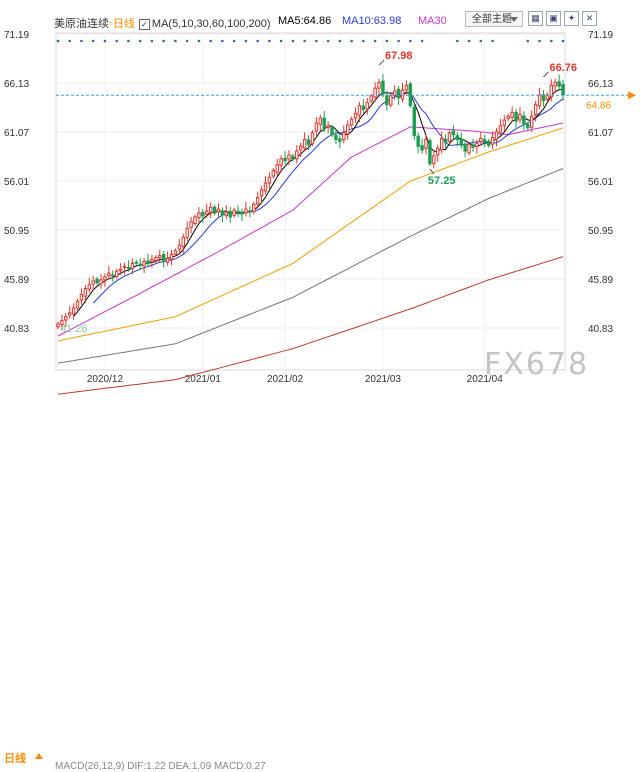  What do you see at coordinates (105, 379) in the screenshot?
I see `x-tick-label: 2020/12` at bounding box center [105, 379].